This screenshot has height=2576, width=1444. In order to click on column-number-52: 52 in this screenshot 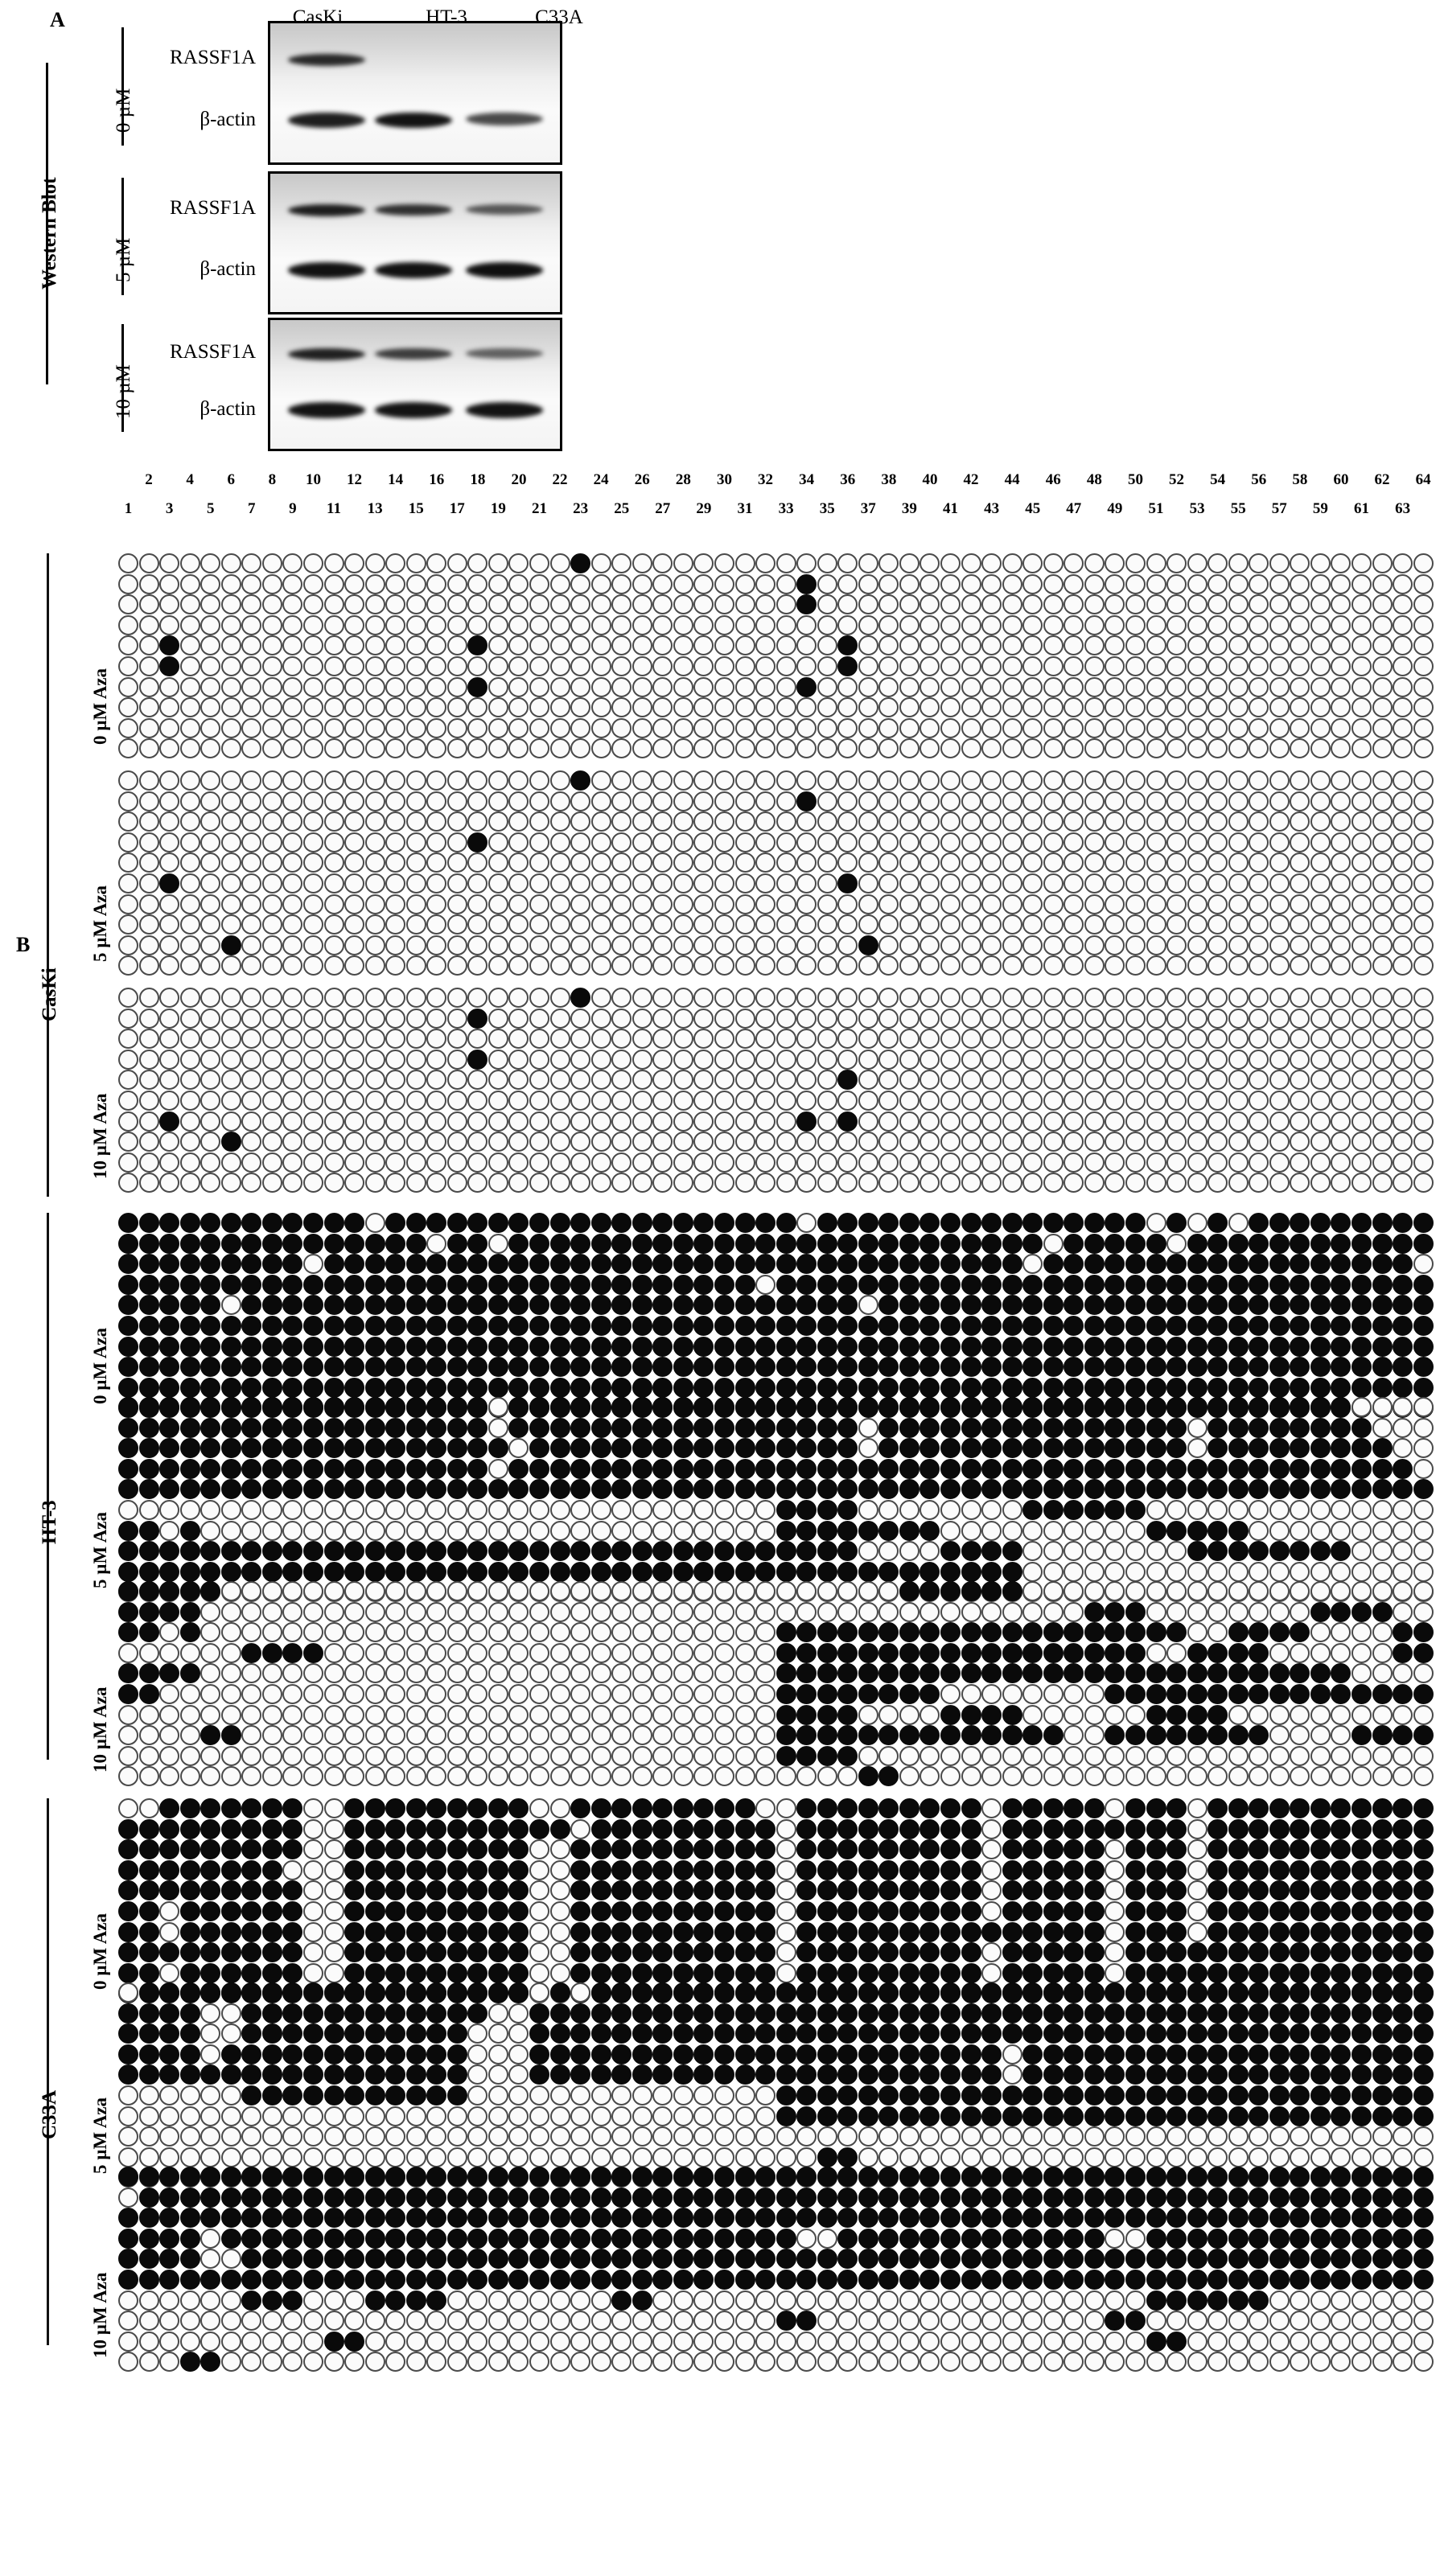, I will do `click(1177, 479)`.